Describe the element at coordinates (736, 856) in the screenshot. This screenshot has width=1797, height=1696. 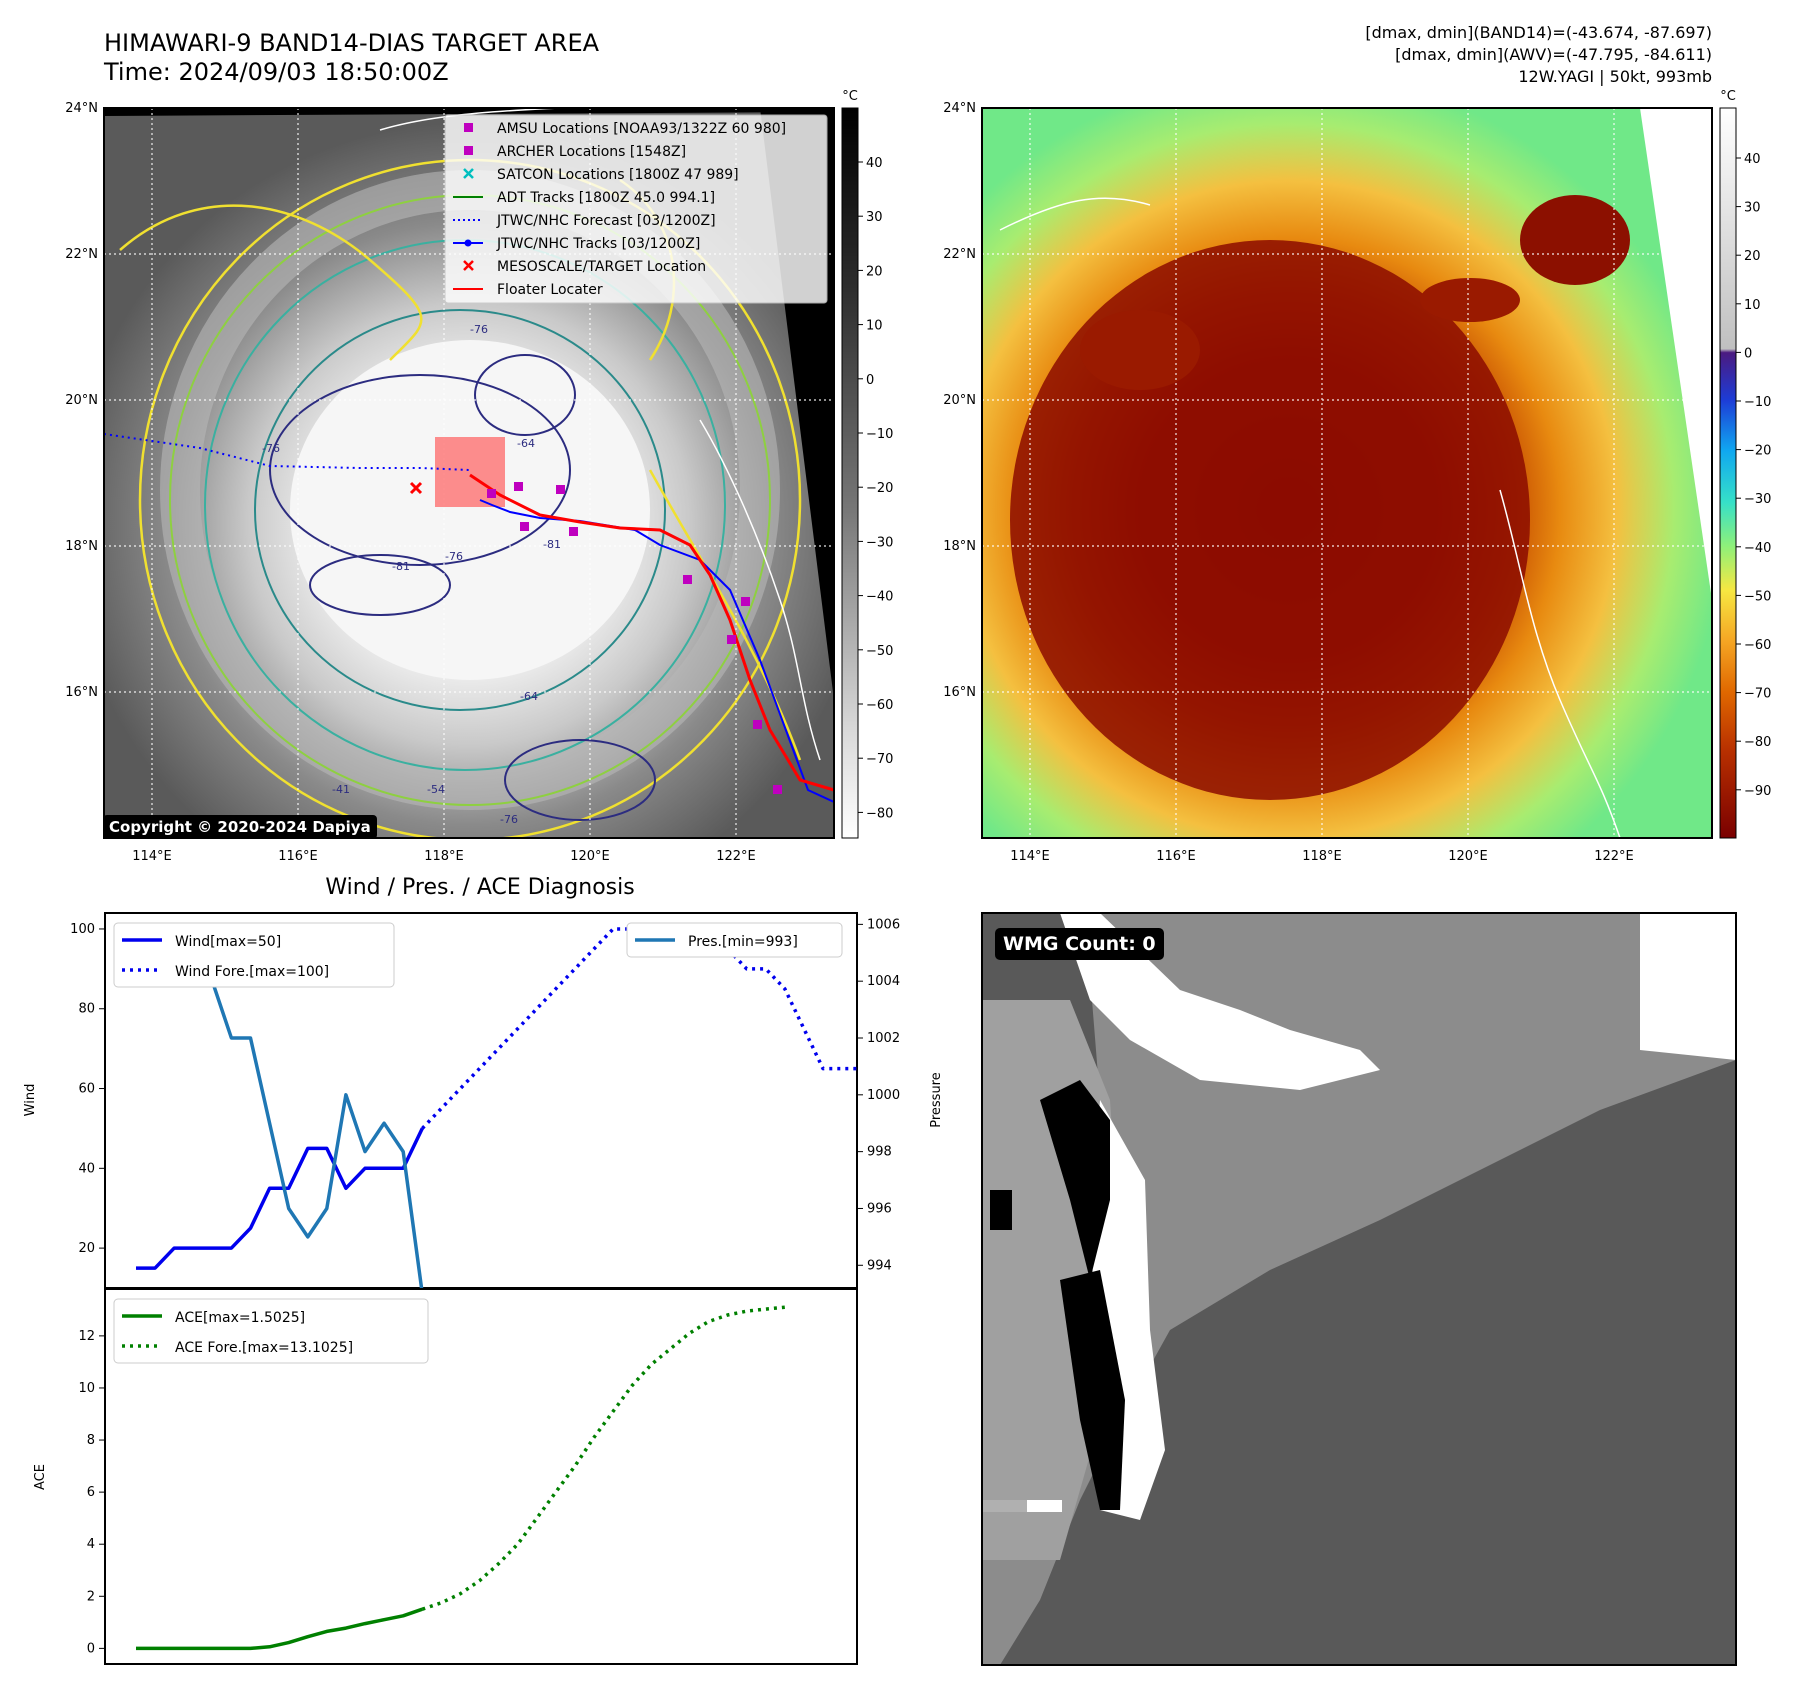
I see `lon-tick: 122°E` at that location.